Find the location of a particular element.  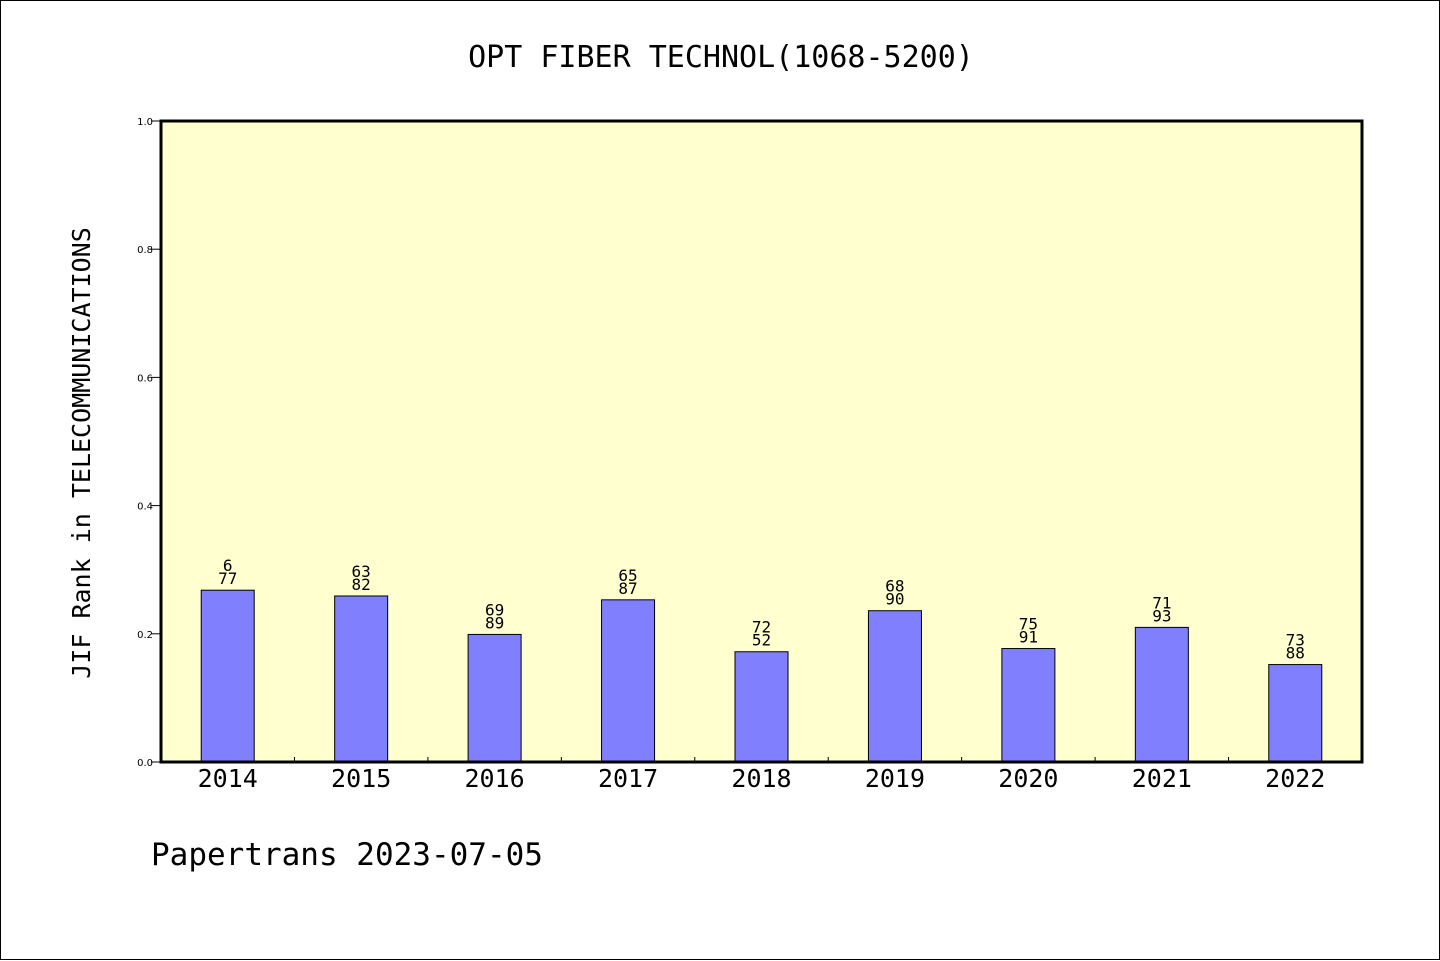

y-tick-label: 0.8 is located at coordinates (145, 250).